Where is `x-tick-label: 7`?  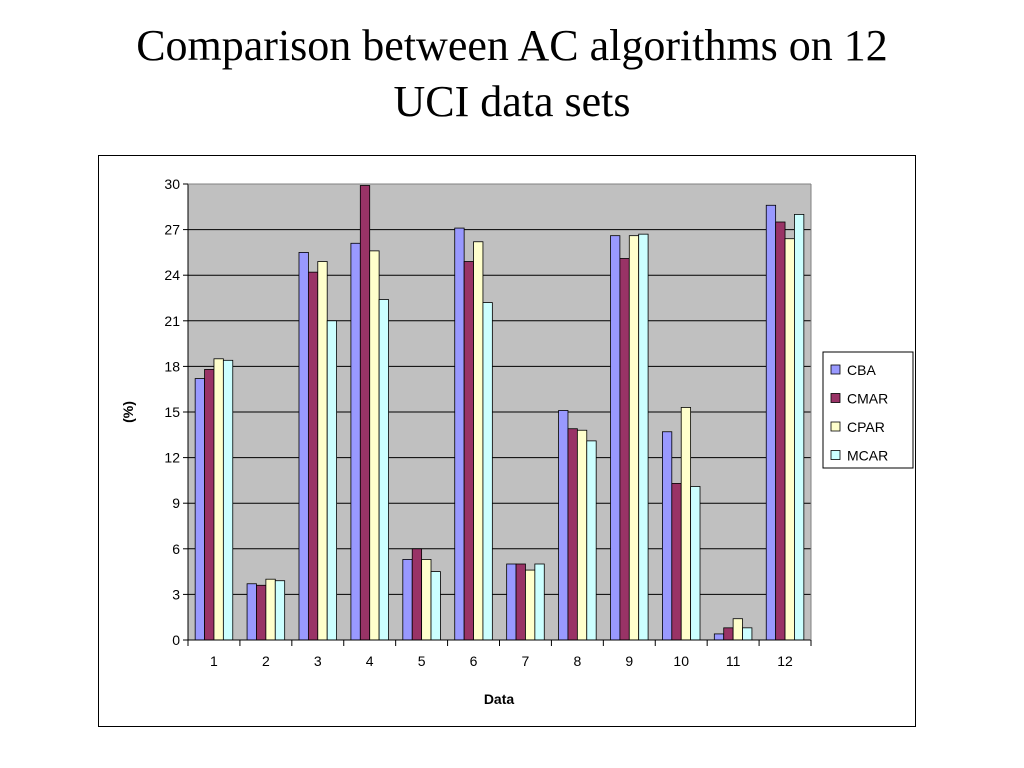
x-tick-label: 7 is located at coordinates (526, 661).